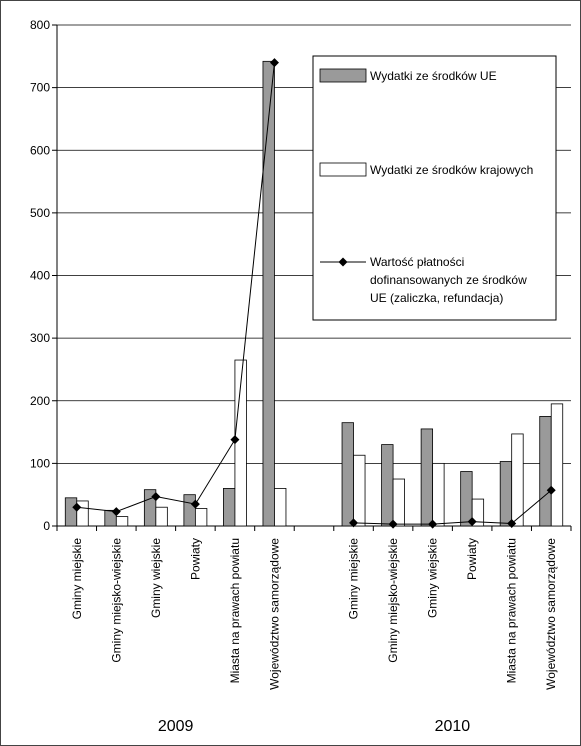  I want to click on y-tick-label: 300, so click(40, 338).